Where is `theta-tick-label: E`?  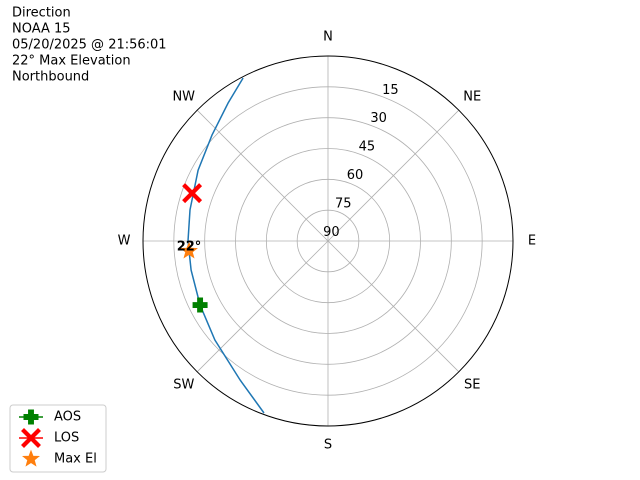
theta-tick-label: E is located at coordinates (532, 241).